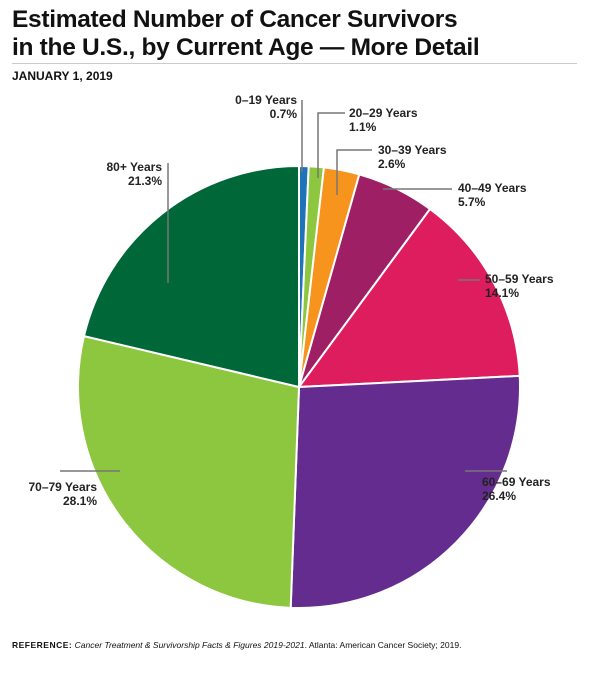 The width and height of the screenshot is (600, 680). I want to click on slice-label-6: 70–79 Years, so click(62, 487).